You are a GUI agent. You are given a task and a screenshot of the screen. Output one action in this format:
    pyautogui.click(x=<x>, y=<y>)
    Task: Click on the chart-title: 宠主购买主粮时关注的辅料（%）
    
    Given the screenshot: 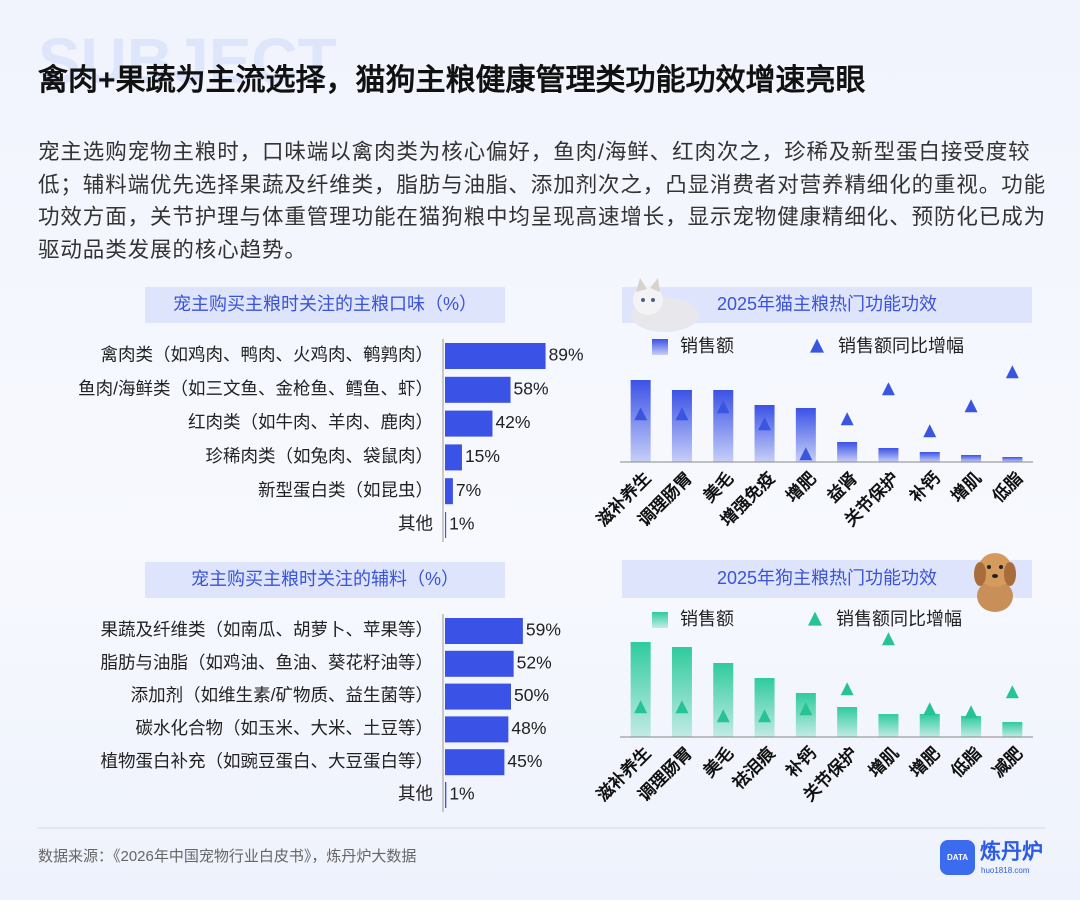 What is the action you would take?
    pyautogui.click(x=325, y=579)
    